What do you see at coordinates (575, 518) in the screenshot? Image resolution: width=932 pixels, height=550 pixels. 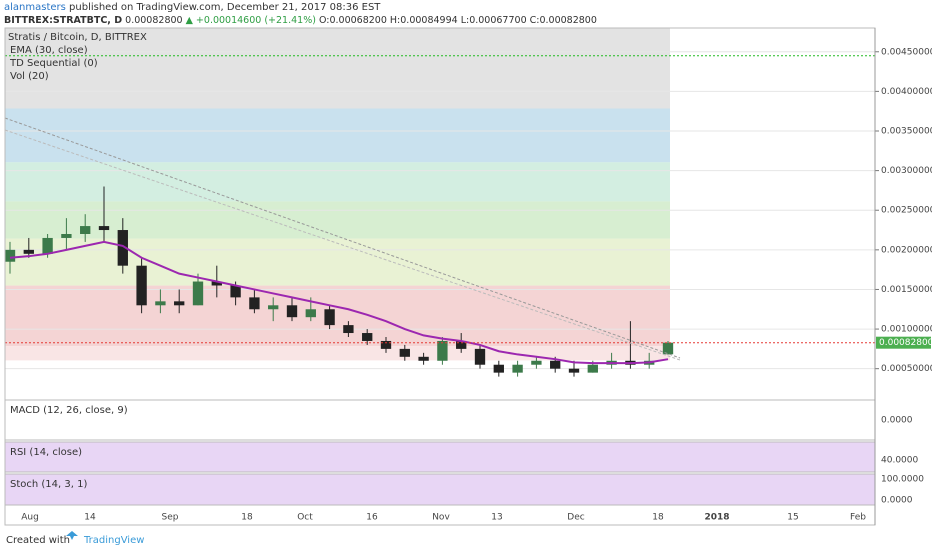 I see `x-tick-label: Dec` at bounding box center [575, 518].